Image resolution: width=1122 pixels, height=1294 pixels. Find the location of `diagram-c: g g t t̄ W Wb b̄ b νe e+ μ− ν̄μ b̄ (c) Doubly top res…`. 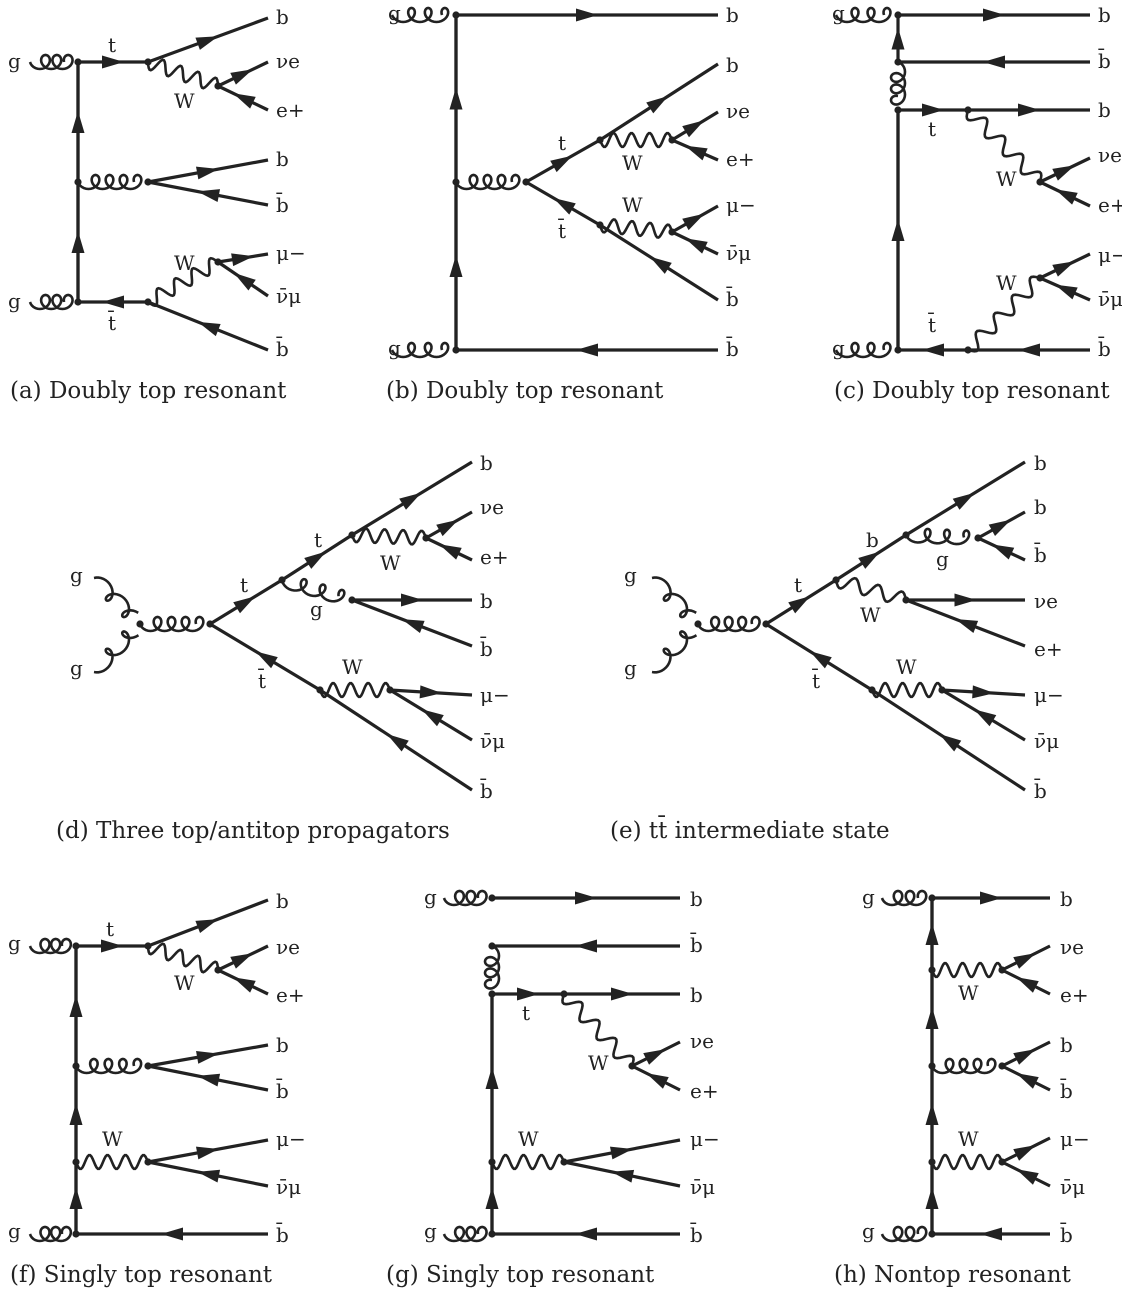

diagram-c: g g t t̄ W Wb b̄ b νe e+ μ− ν̄μ b̄ (c) Doubly top res… is located at coordinates (977, 202).